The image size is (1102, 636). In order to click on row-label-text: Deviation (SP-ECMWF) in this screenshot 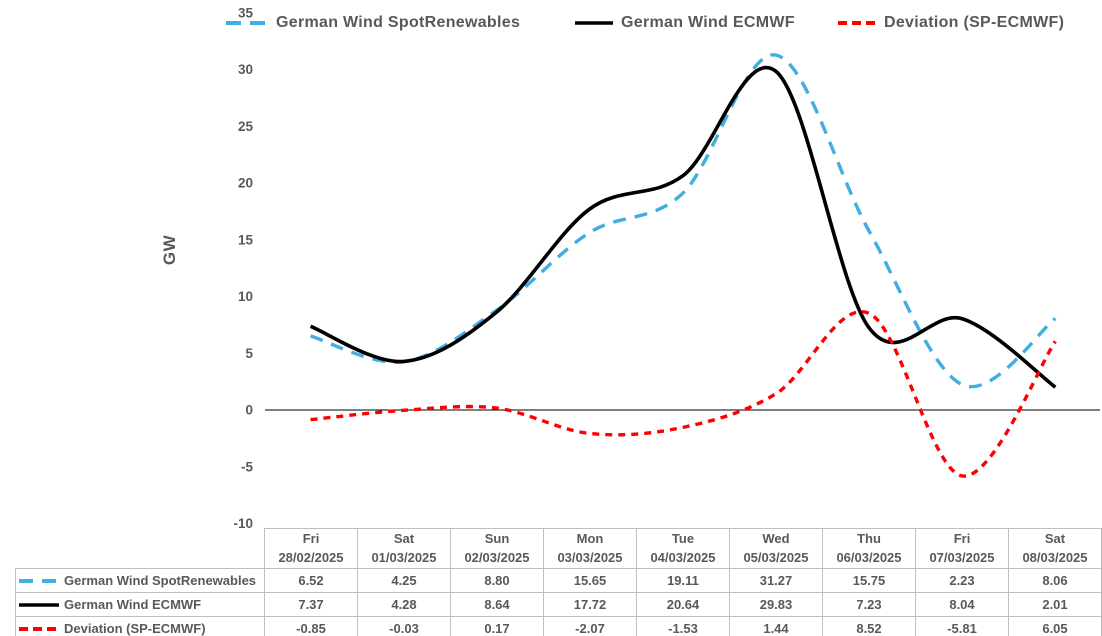, I will do `click(135, 628)`.